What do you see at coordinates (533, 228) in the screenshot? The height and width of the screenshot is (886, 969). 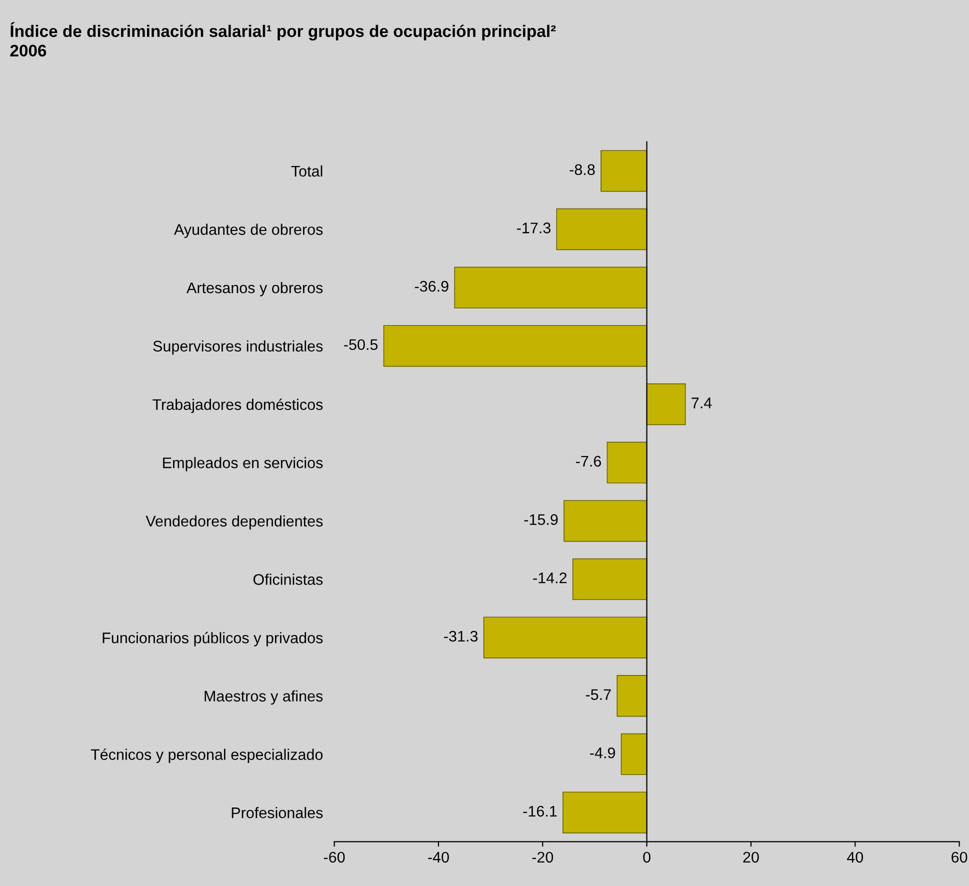 I see `data-label: -17.3` at bounding box center [533, 228].